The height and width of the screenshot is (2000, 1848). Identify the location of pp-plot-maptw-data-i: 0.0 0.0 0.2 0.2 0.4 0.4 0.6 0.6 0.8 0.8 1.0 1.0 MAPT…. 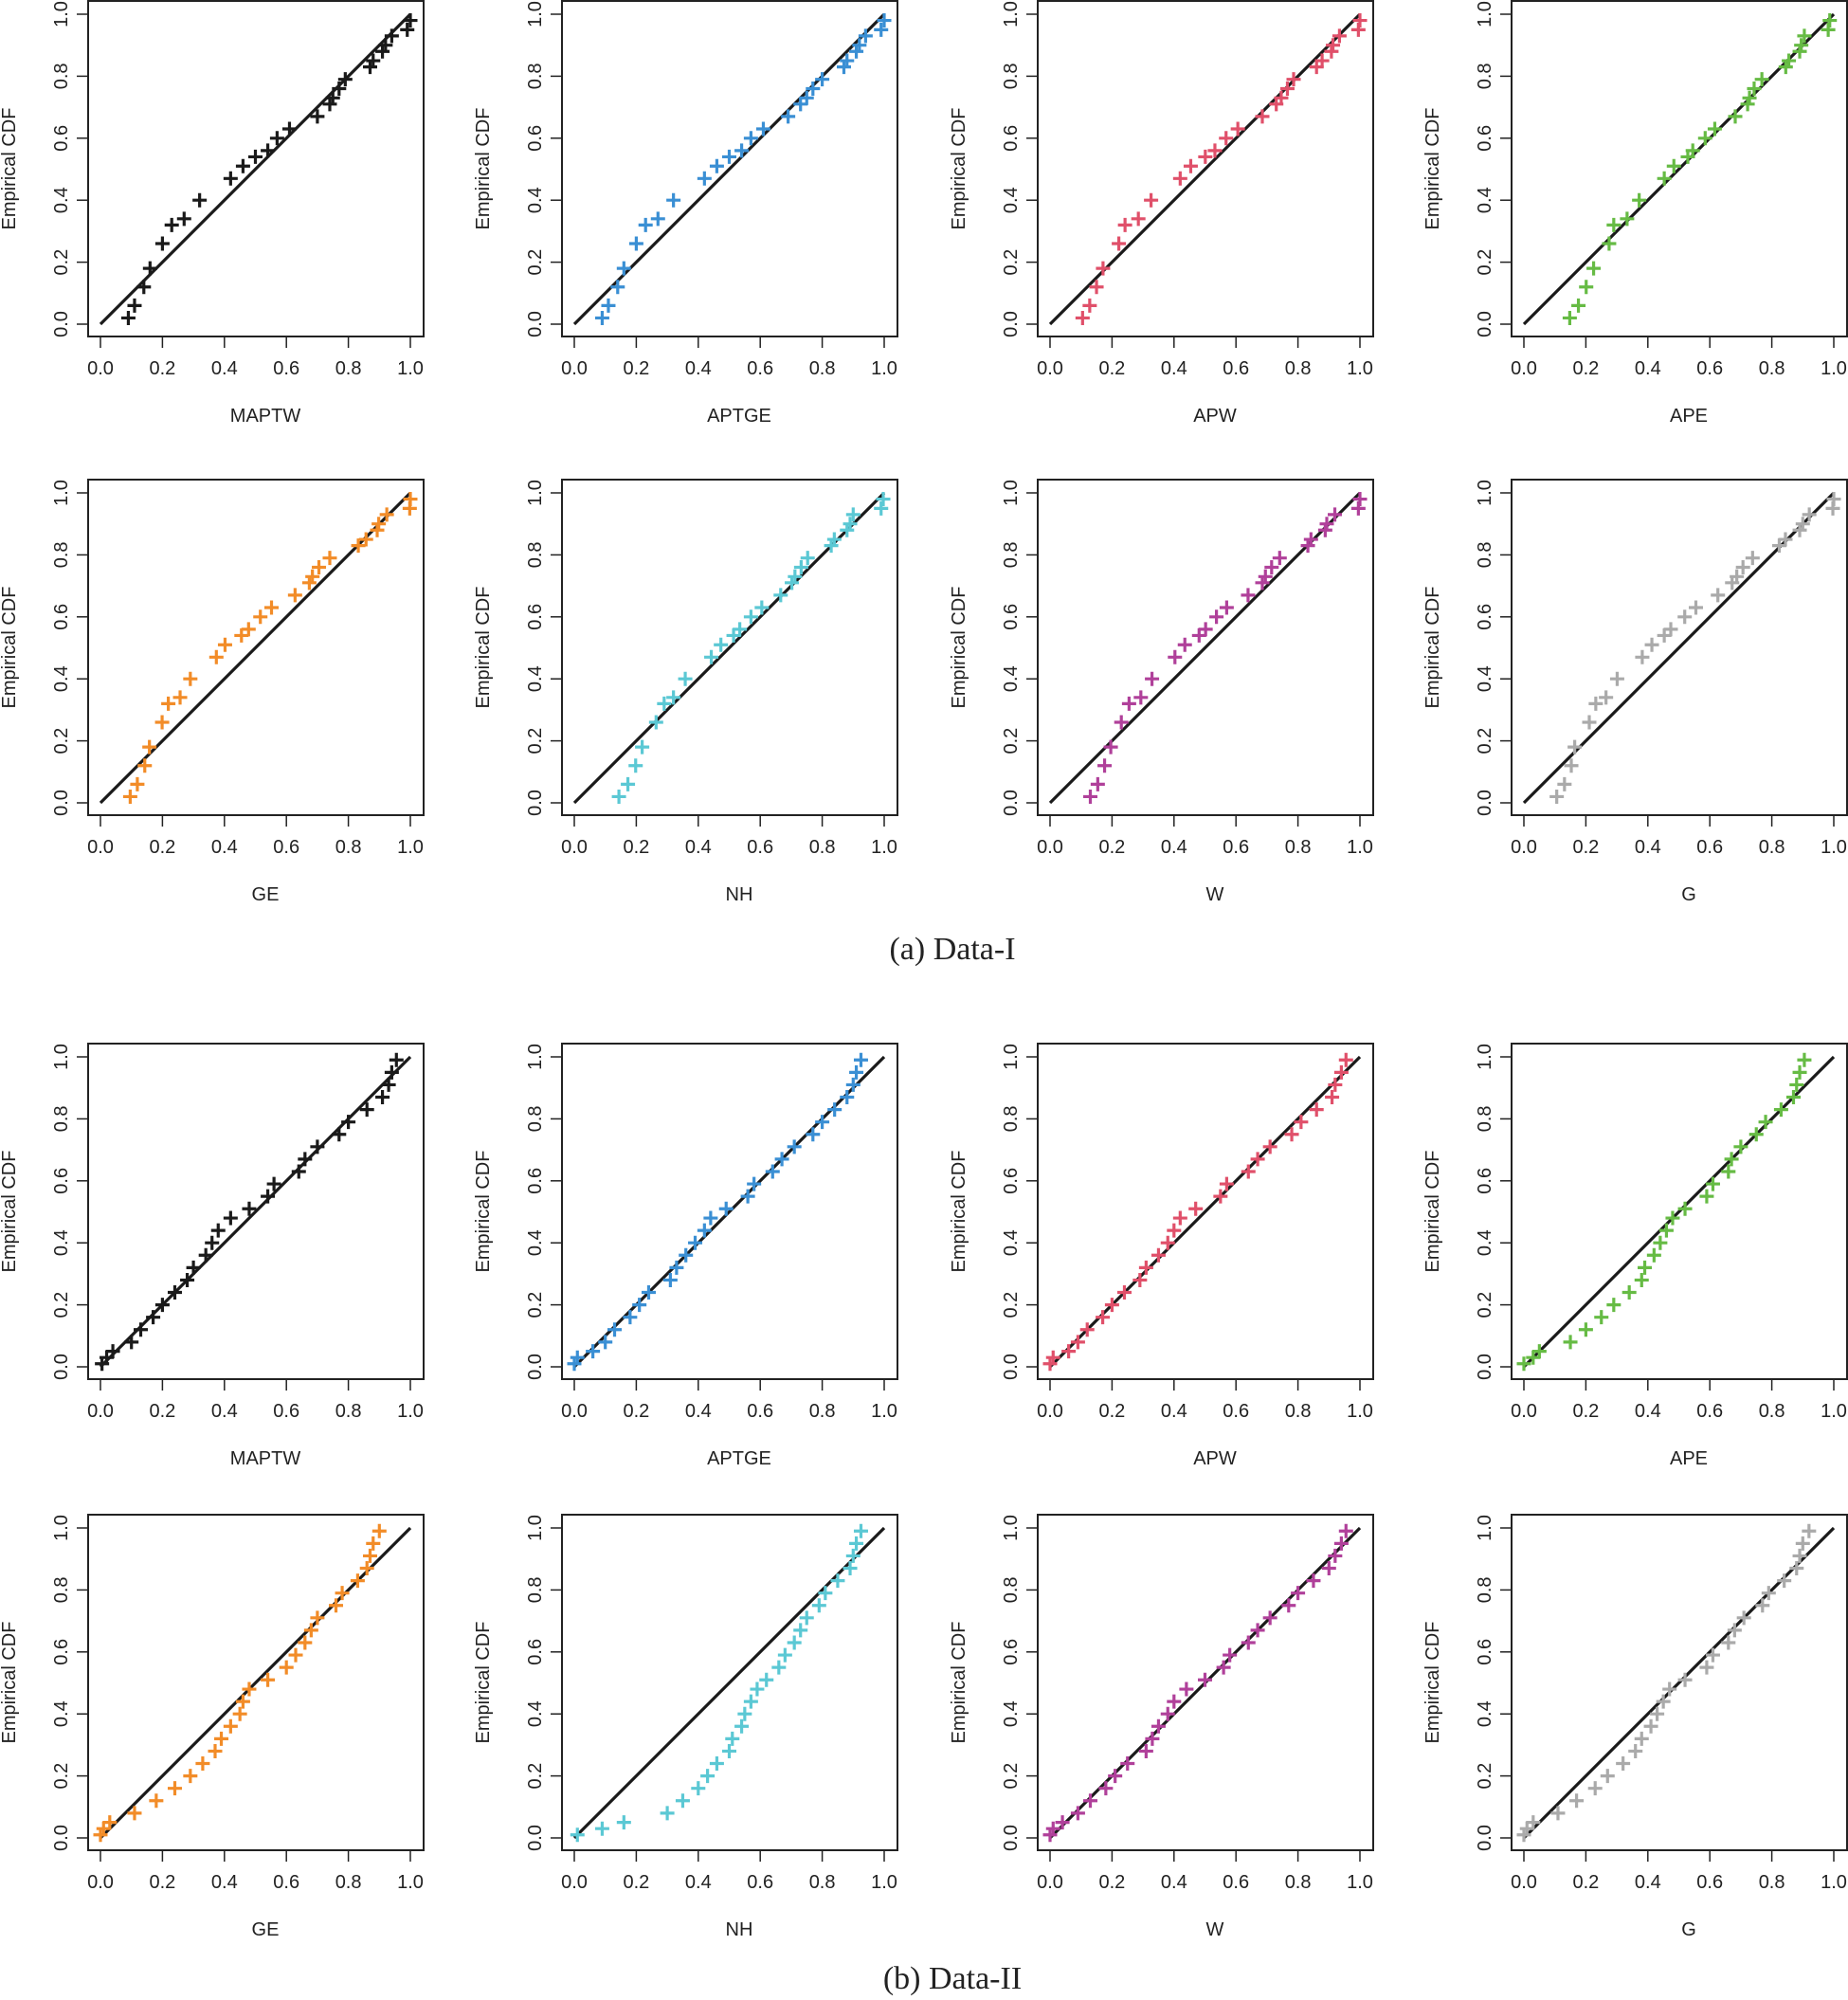
(213, 213).